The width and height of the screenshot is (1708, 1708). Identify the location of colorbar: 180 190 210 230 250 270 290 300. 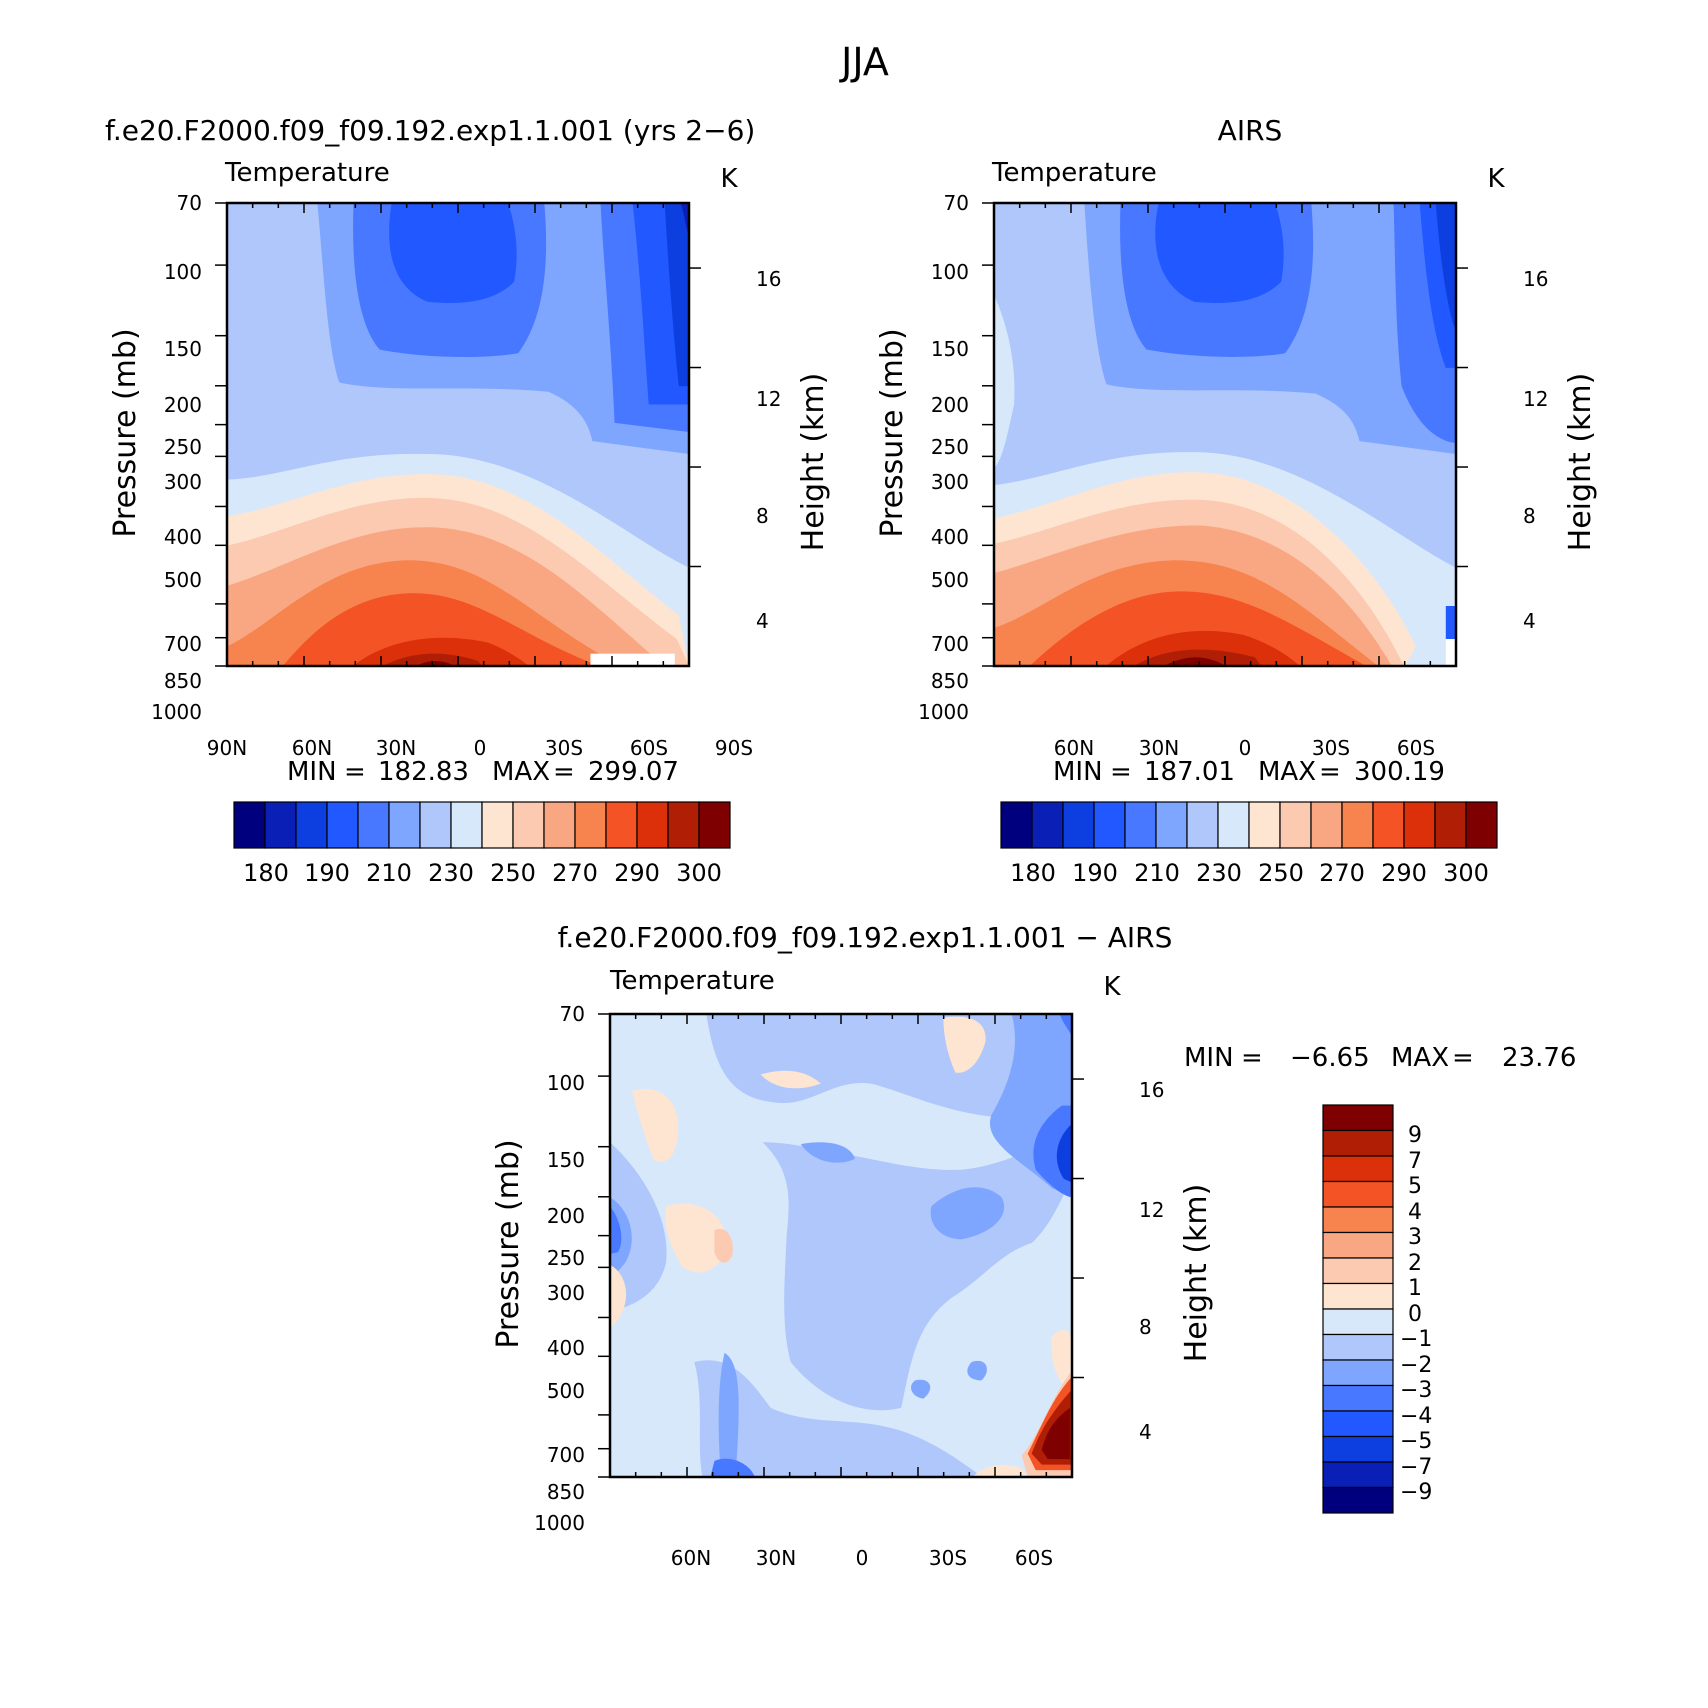
(1249, 844).